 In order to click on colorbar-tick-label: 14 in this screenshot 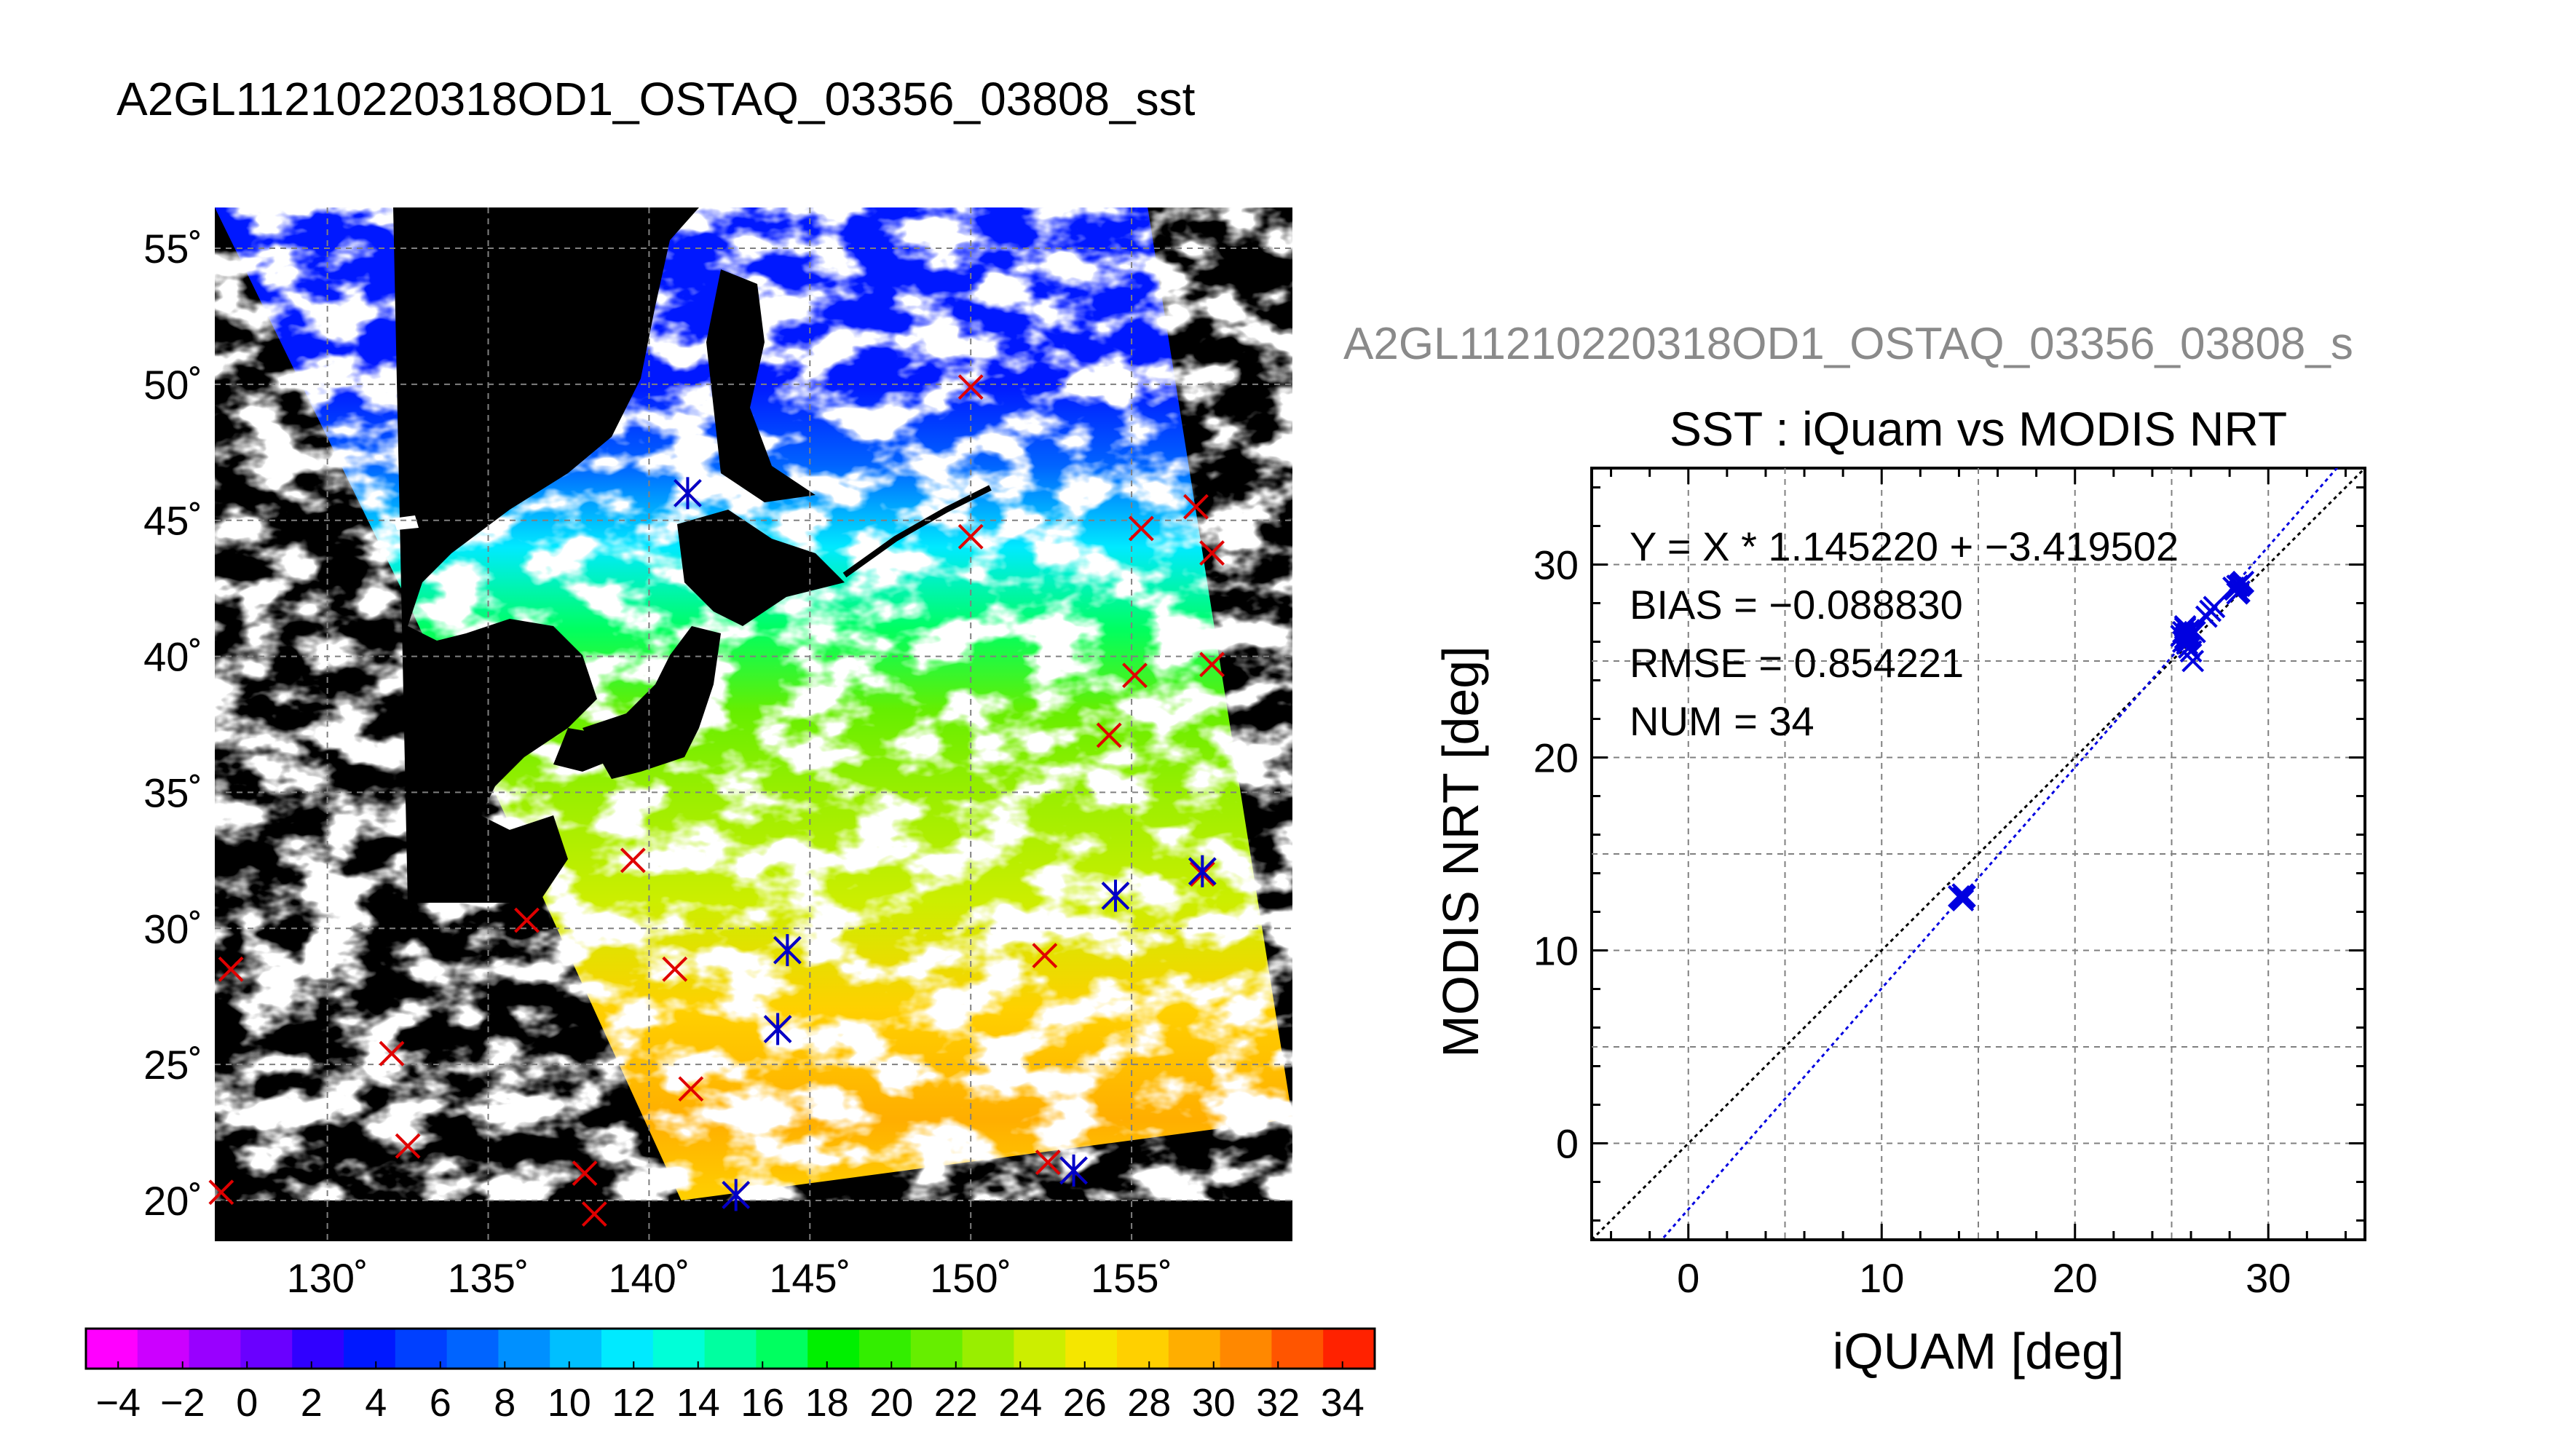, I will do `click(698, 1403)`.